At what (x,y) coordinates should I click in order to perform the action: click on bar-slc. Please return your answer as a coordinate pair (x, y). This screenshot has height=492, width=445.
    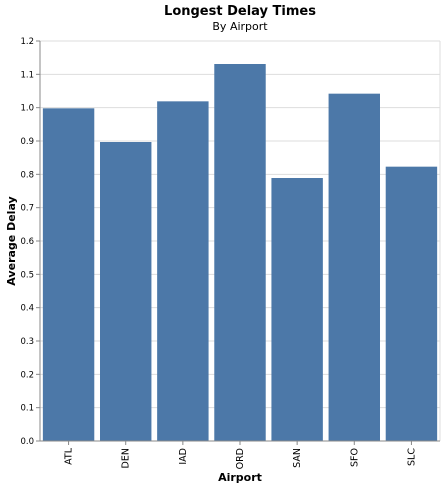
    Looking at the image, I should click on (411, 303).